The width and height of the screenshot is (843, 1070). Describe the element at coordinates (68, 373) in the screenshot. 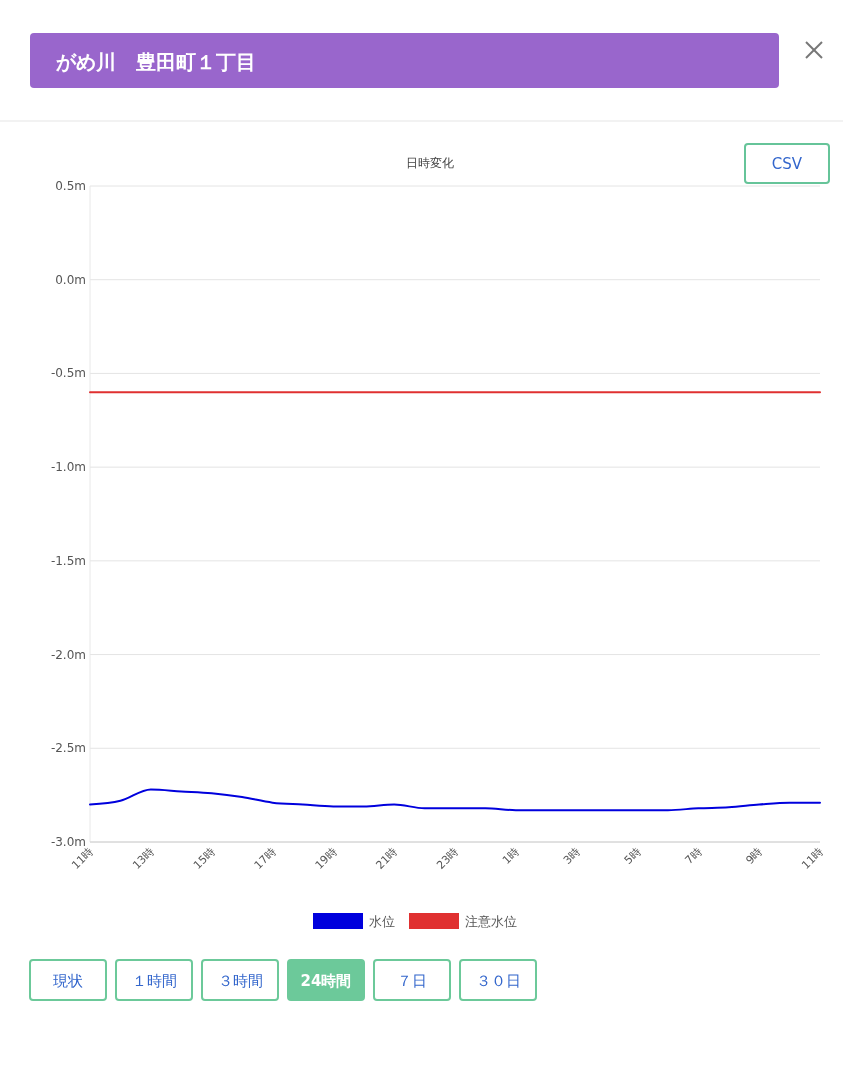

I see `y-tick-label: -0.5m` at that location.